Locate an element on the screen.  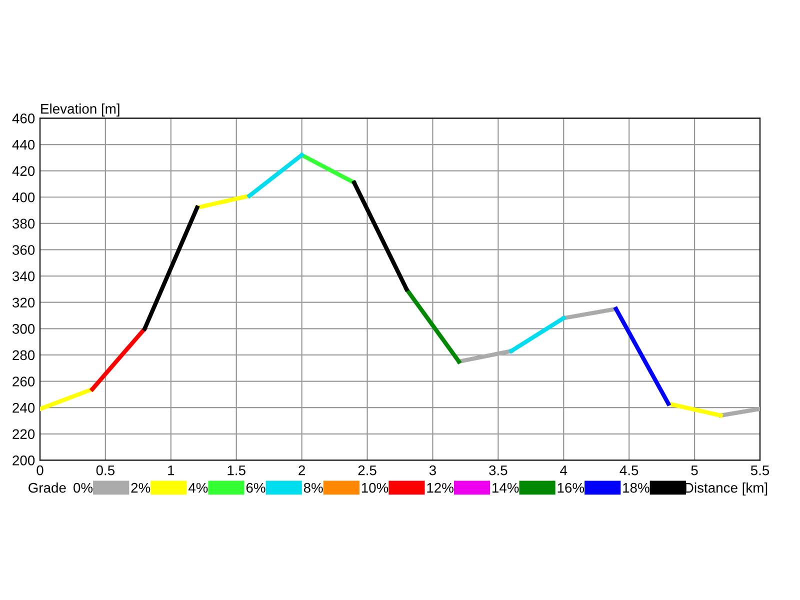
x-tick-label: 4 is located at coordinates (564, 471).